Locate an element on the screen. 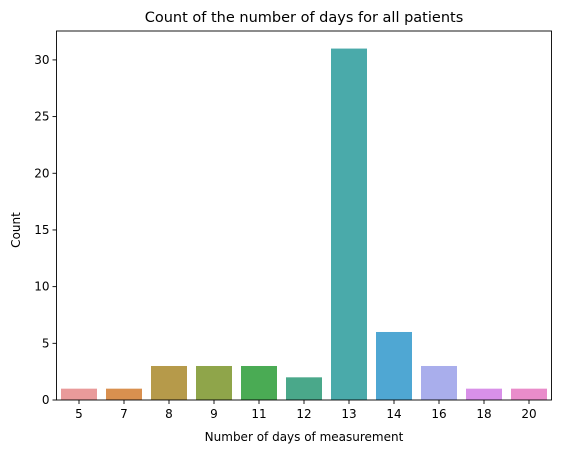  y-tick-label-10: 10 is located at coordinates (41, 287).